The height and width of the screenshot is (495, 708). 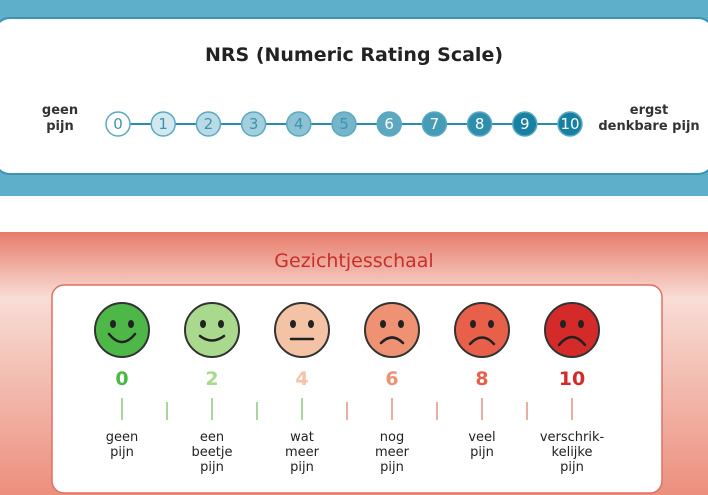 I want to click on faces-title: Gezichtjesschaal, so click(x=354, y=261).